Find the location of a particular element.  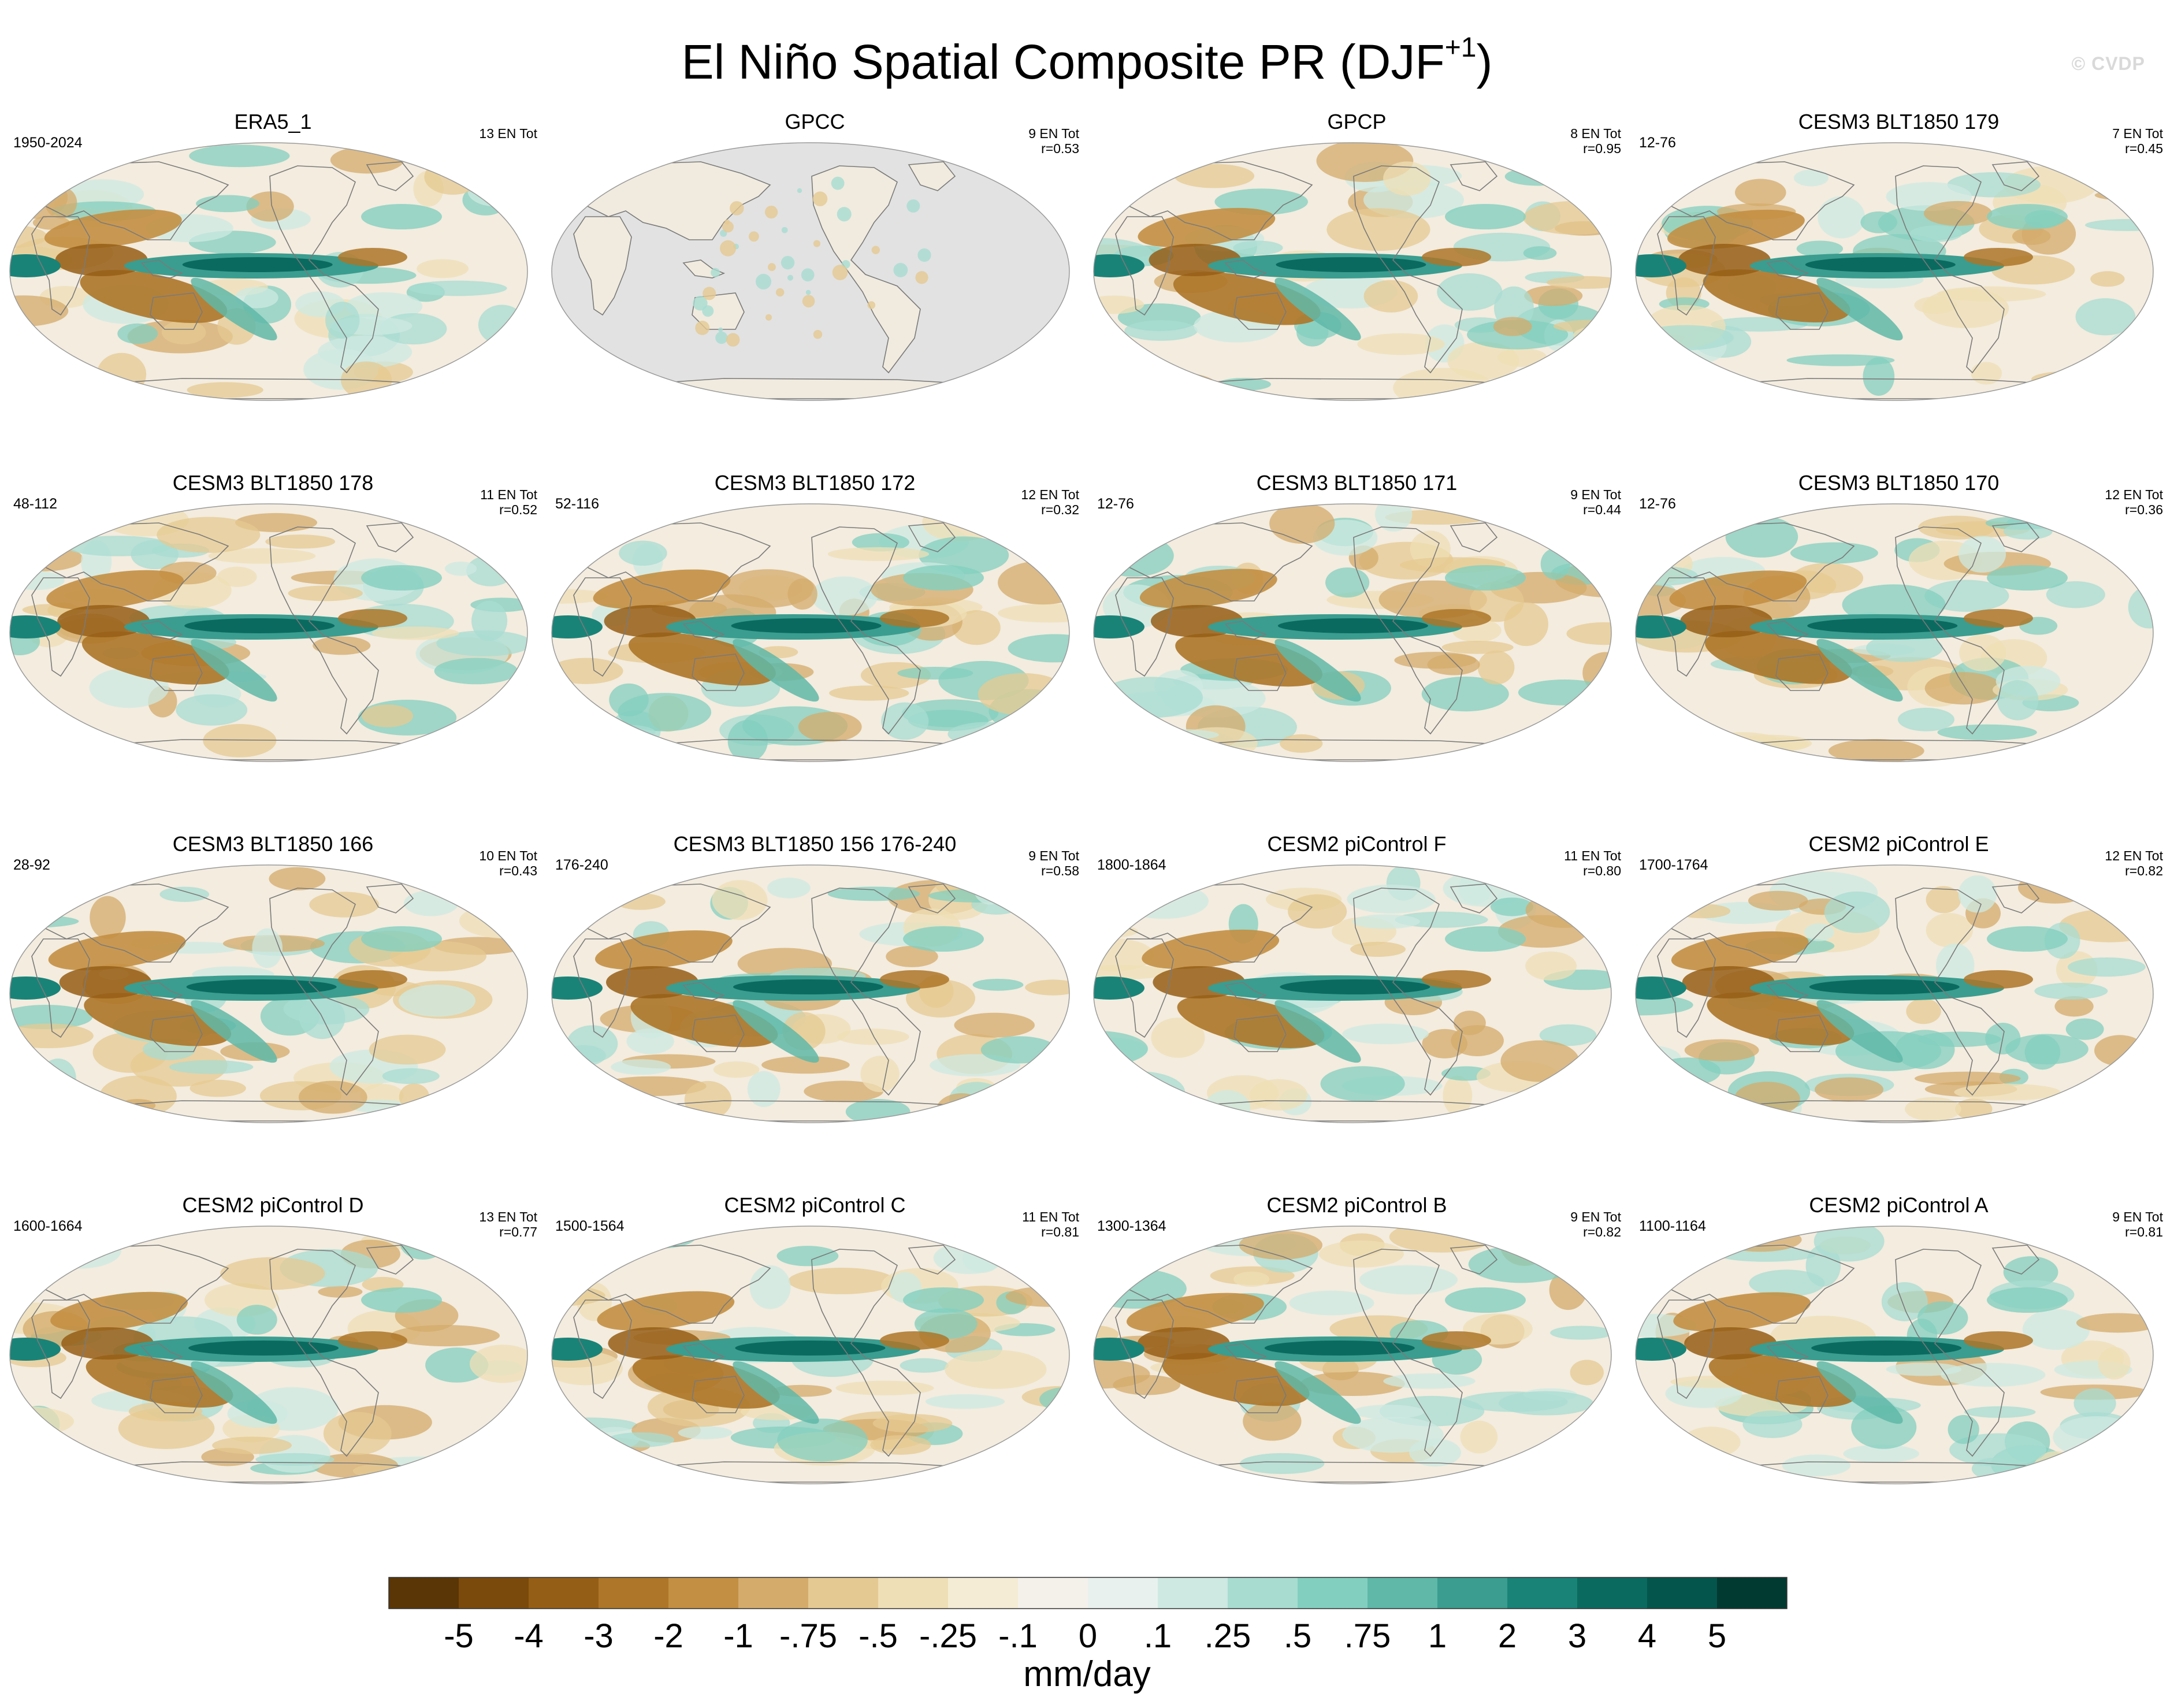

pattern-correlation: r=0.58 is located at coordinates (1060, 870).